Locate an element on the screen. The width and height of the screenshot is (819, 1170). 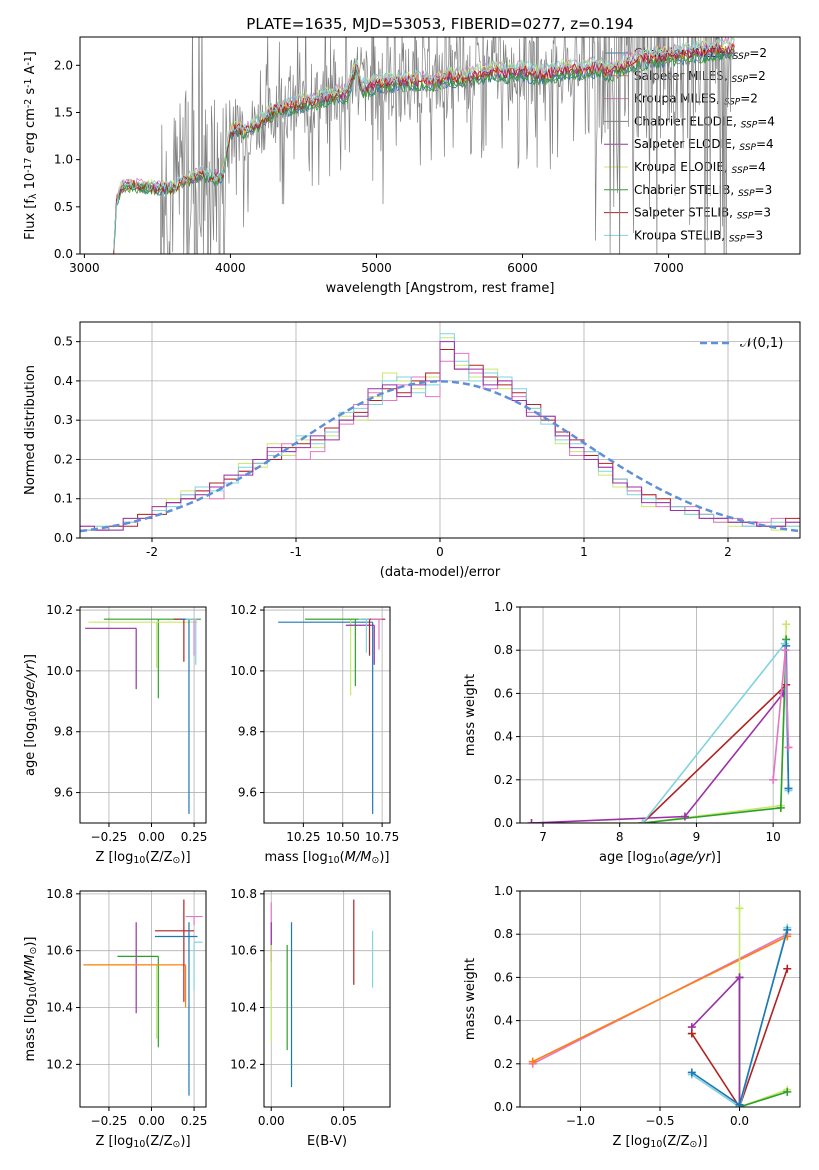
y-tick-label: 0.3 is located at coordinates (63, 420).